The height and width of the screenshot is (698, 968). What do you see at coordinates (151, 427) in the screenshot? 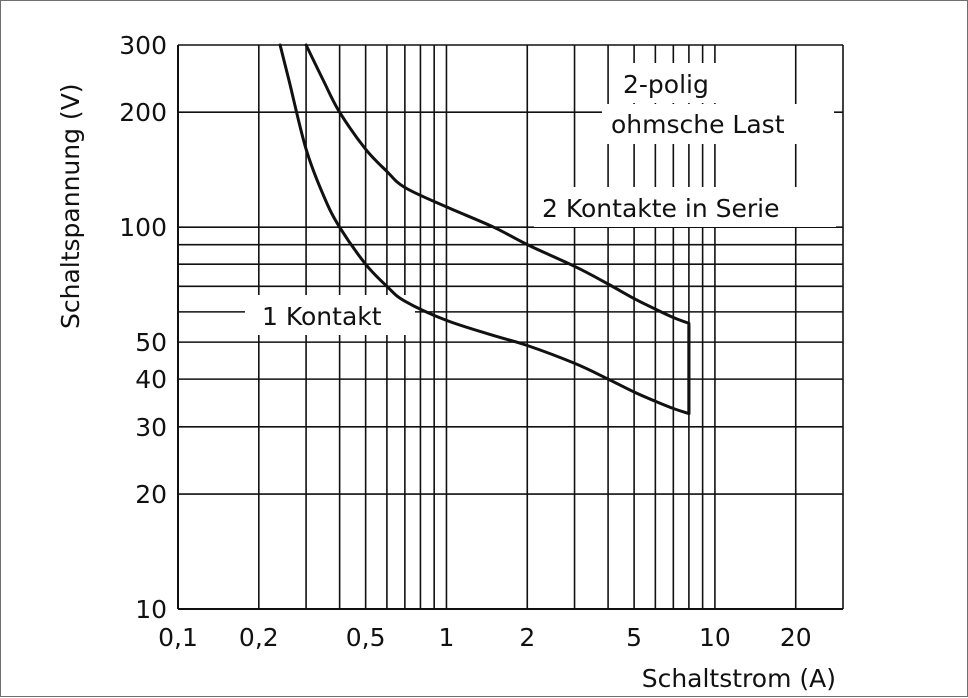
I see `y-tick-label: 30` at bounding box center [151, 427].